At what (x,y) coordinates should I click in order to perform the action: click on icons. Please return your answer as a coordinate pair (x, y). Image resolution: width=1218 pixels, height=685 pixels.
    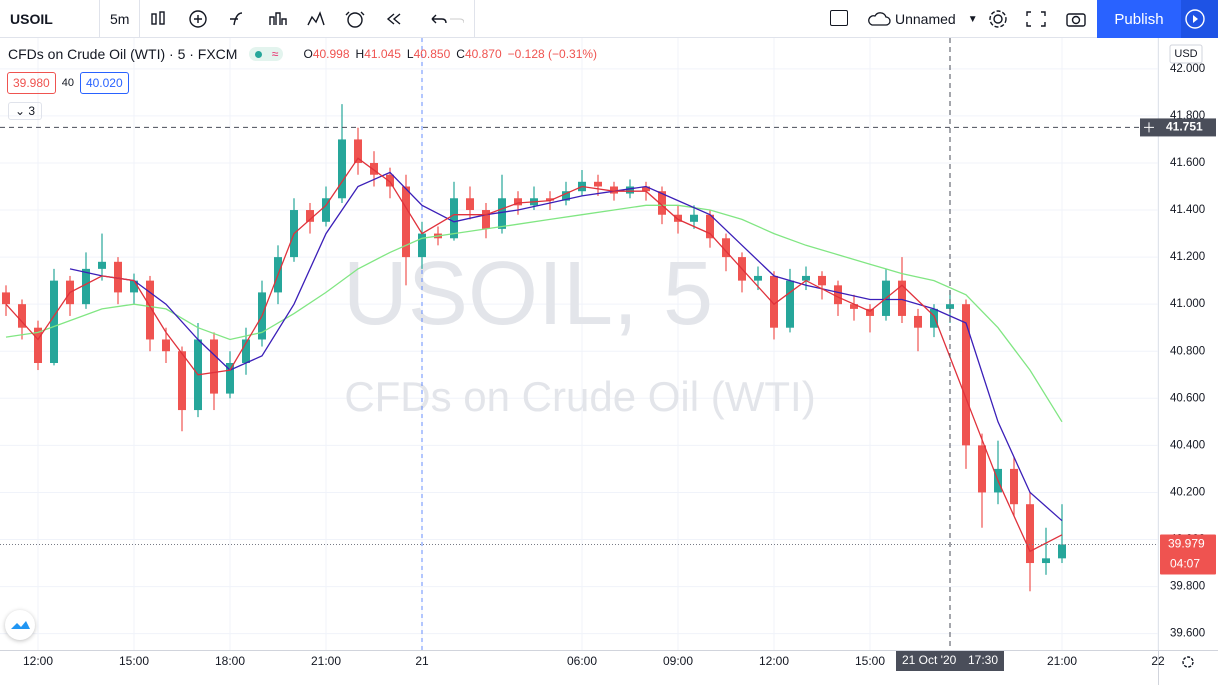
    Looking at the image, I should click on (307, 18).